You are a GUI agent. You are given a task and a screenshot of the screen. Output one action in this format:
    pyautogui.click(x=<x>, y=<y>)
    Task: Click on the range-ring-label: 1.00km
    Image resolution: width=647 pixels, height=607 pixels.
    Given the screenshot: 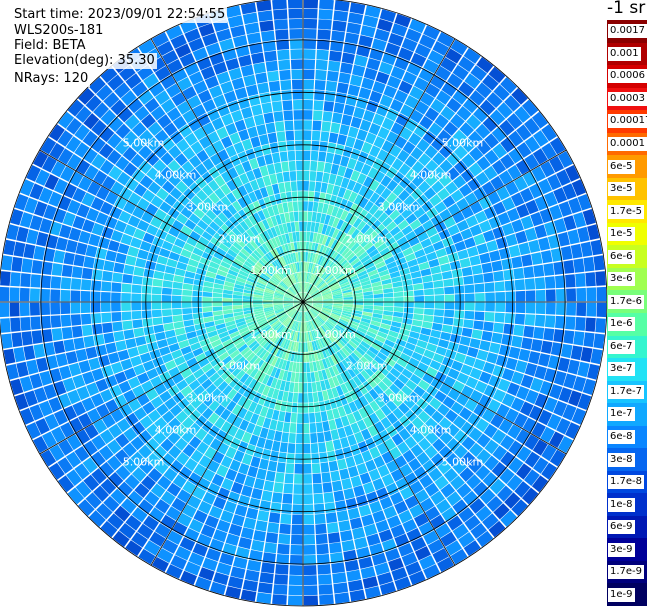 What is the action you would take?
    pyautogui.click(x=271, y=334)
    